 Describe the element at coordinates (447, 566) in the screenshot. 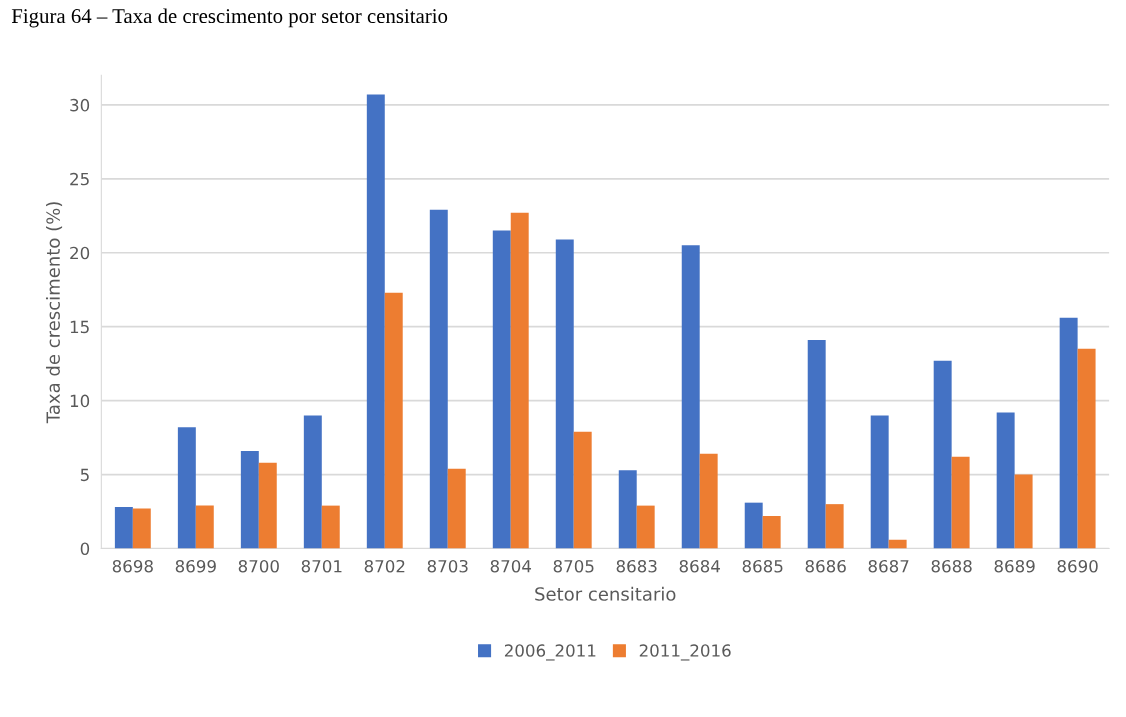

I see `x-tick-label: 8703` at that location.